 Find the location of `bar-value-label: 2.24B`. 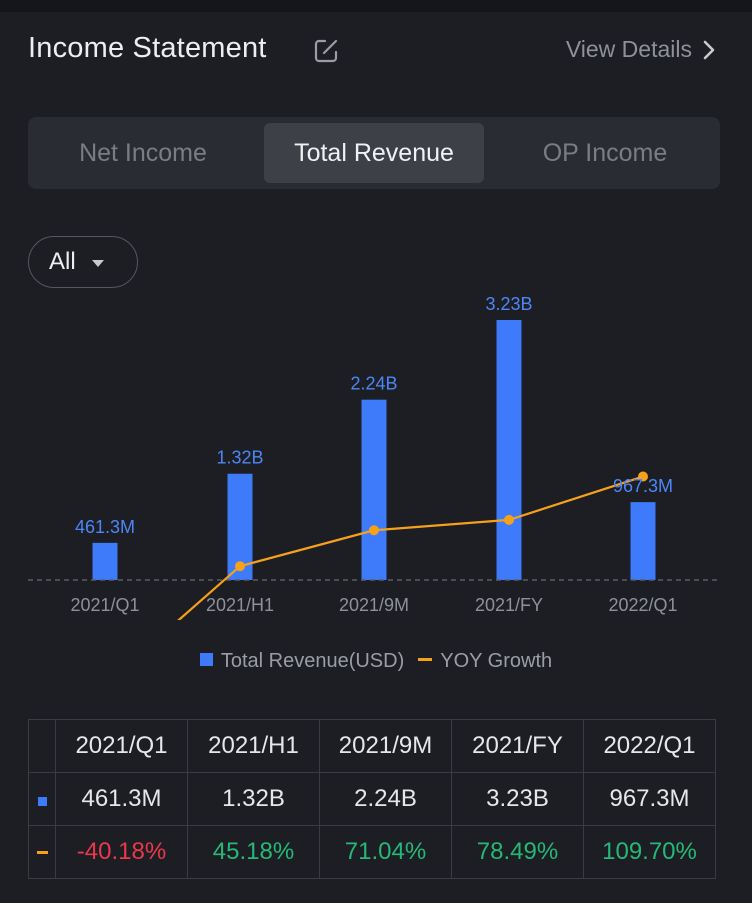

bar-value-label: 2.24B is located at coordinates (373, 384).